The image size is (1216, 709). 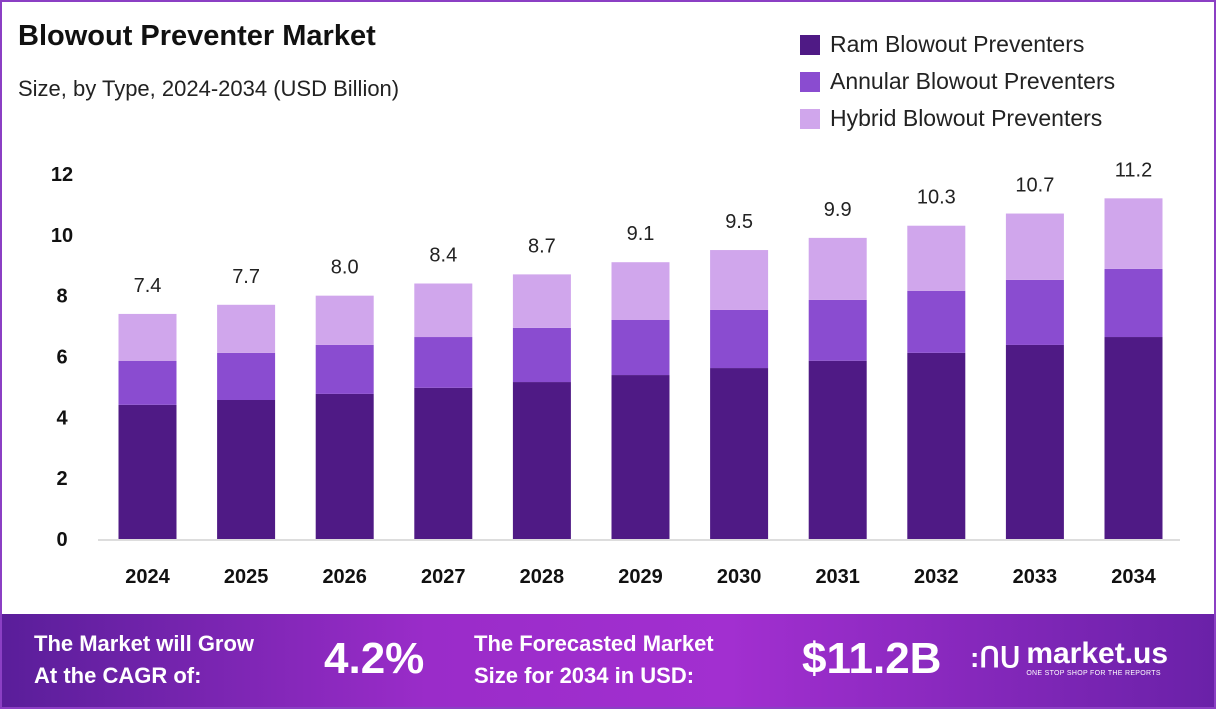 I want to click on legend-label: Ram Blowout Preventers, so click(x=957, y=44).